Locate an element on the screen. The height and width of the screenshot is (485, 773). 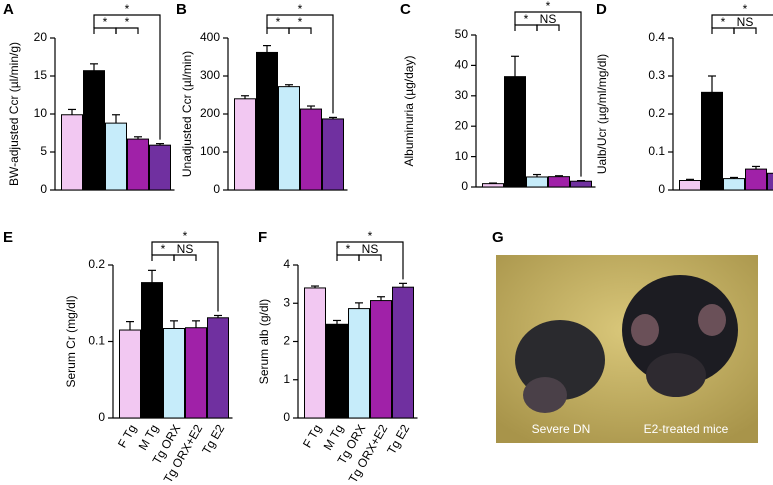
y-tick-label: 0.3 is located at coordinates (656, 75).